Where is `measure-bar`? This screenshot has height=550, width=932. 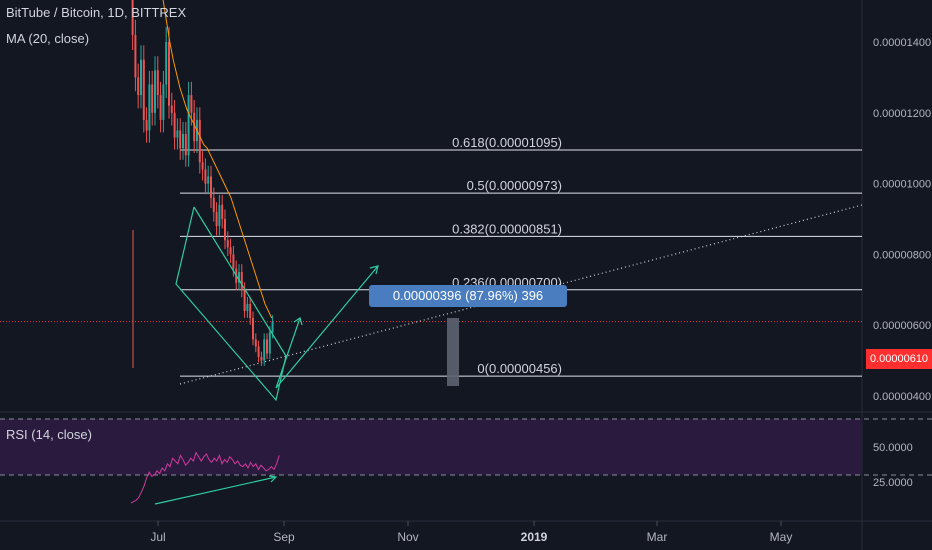 measure-bar is located at coordinates (453, 352).